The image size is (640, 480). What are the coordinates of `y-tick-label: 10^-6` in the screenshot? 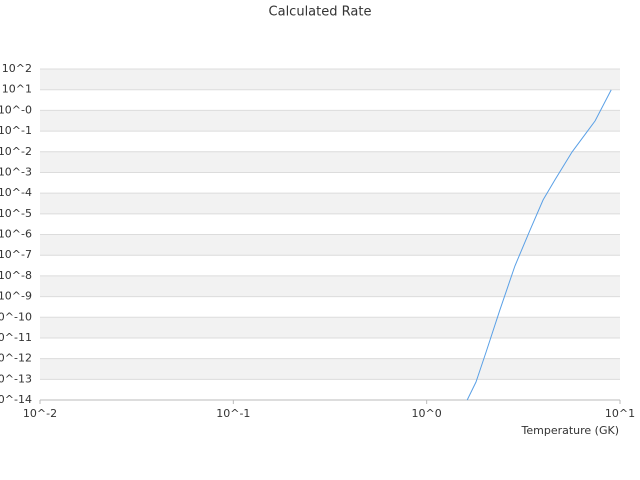 It's located at (16, 234).